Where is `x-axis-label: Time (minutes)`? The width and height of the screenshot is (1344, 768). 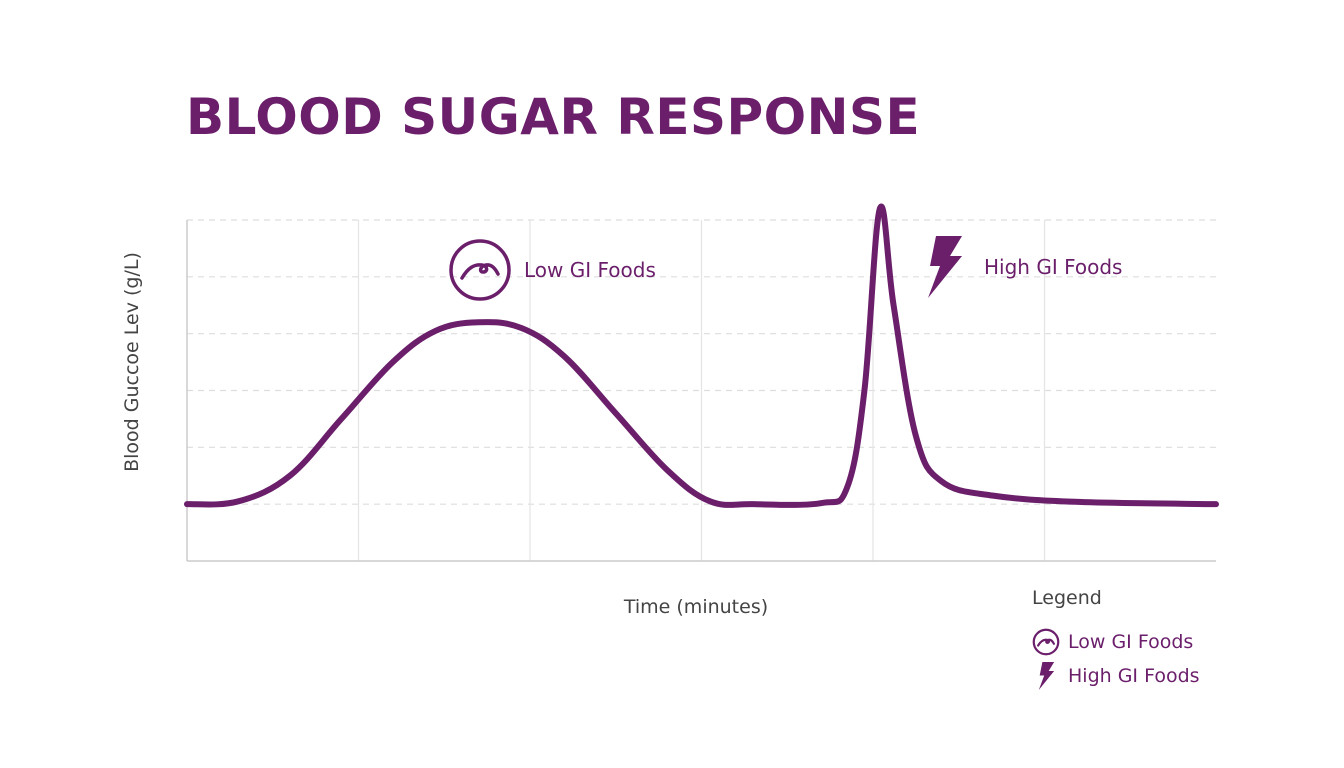
x-axis-label: Time (minutes) is located at coordinates (696, 607).